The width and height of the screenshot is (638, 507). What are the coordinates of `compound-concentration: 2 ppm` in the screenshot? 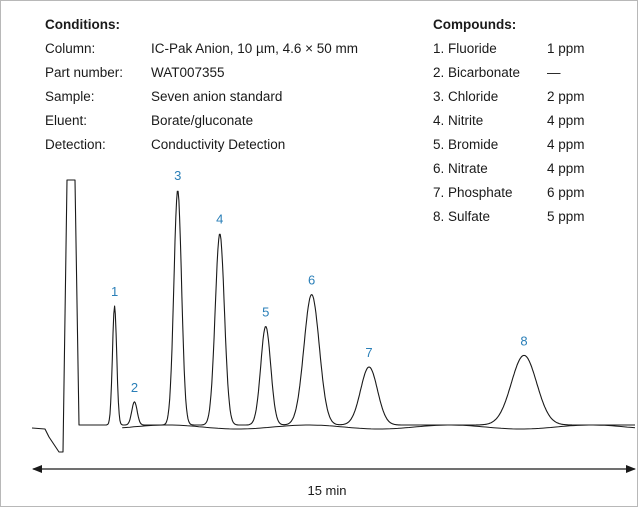 It's located at (566, 96).